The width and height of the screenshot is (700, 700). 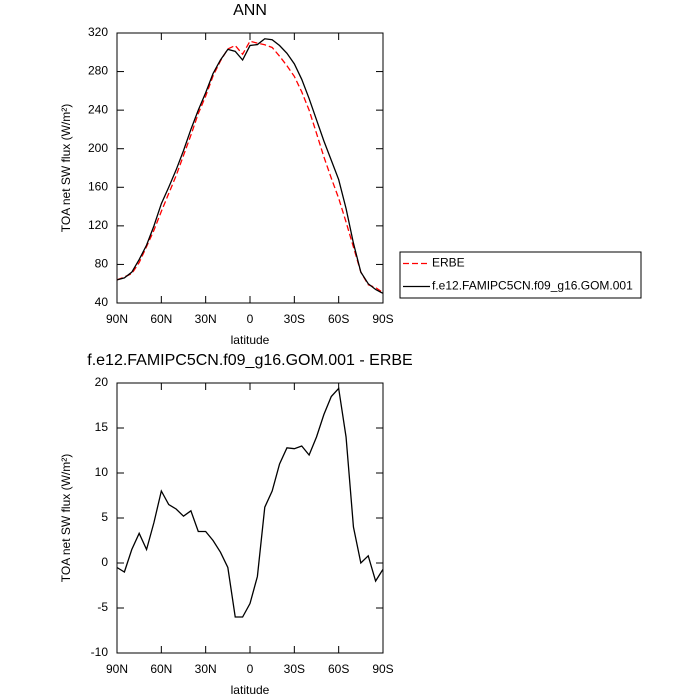 What do you see at coordinates (104, 562) in the screenshot?
I see `y-tick-label: 0` at bounding box center [104, 562].